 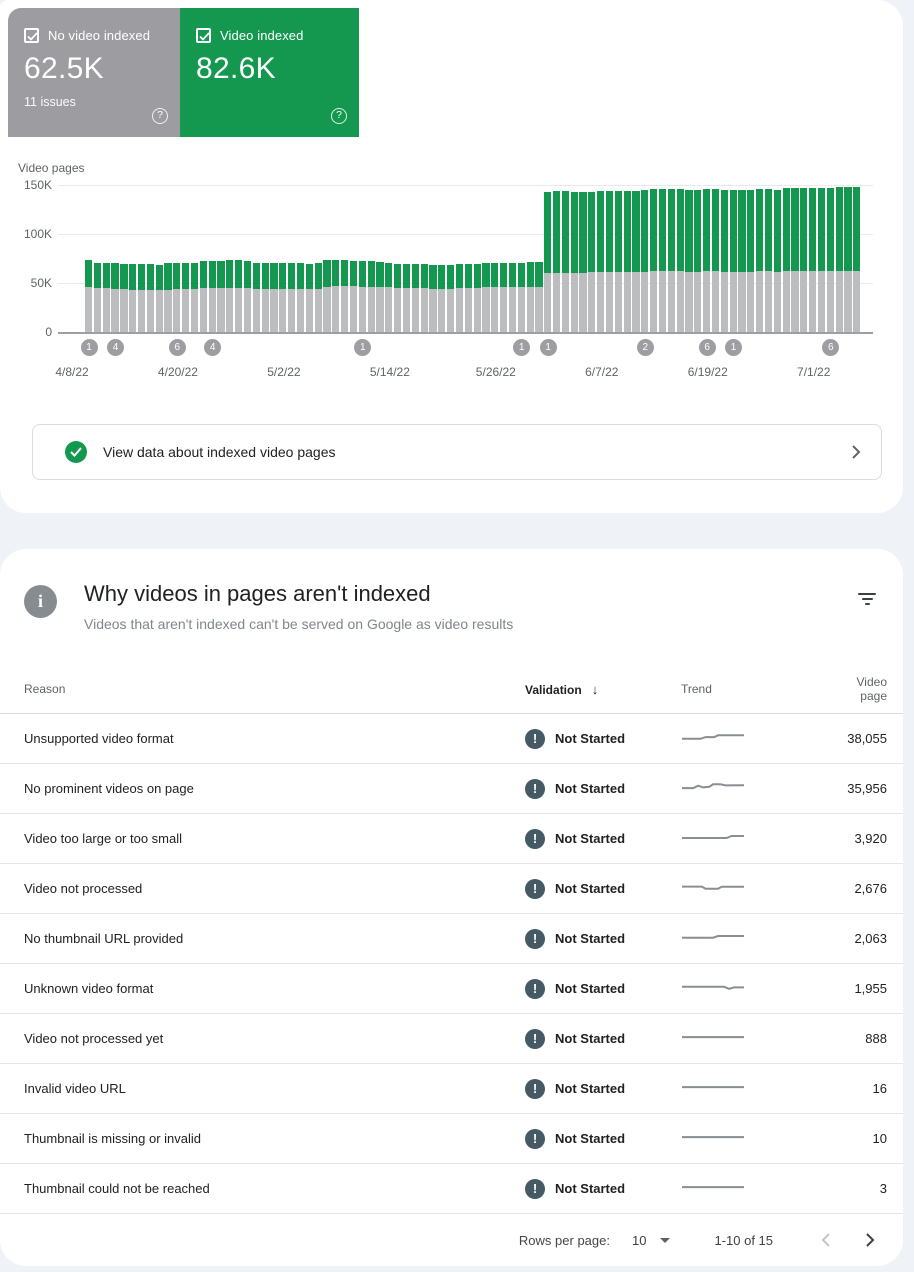 I want to click on reason-row: Invalid video URL! Not Started 16, so click(x=451, y=1089).